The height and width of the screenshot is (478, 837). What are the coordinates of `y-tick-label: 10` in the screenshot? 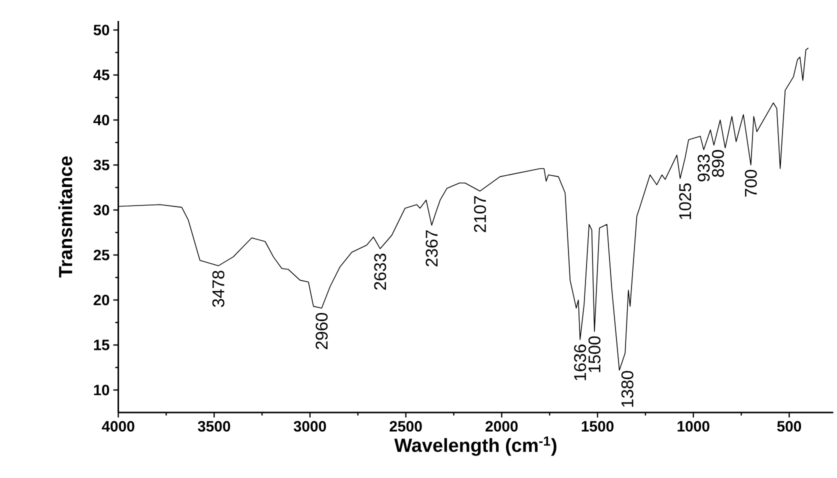 It's located at (102, 390).